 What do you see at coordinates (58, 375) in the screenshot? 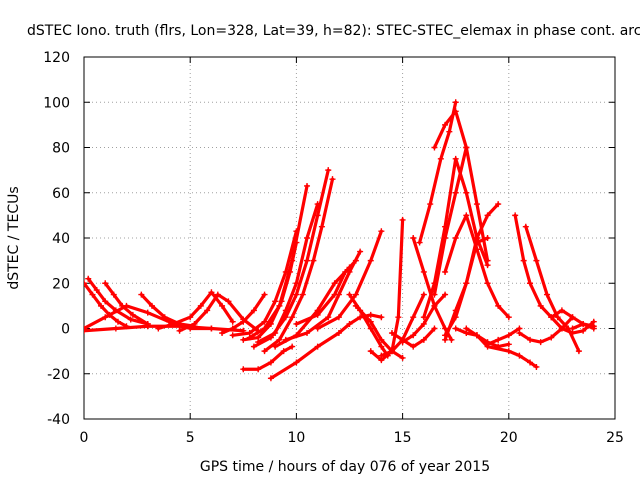
I see `y-tick-label: -20` at bounding box center [58, 375].